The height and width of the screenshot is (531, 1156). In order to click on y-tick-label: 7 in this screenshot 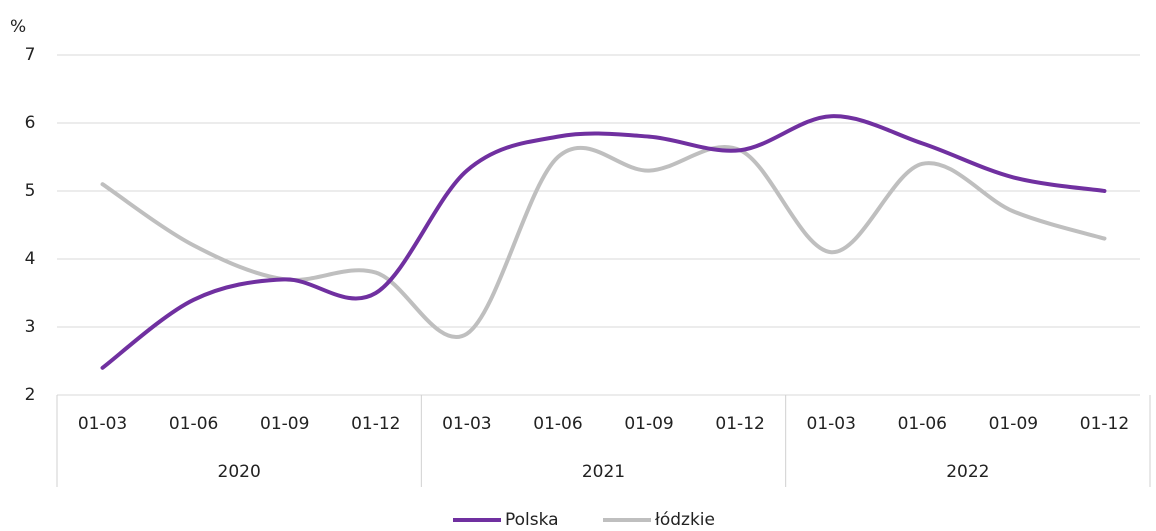, I will do `click(30, 55)`.